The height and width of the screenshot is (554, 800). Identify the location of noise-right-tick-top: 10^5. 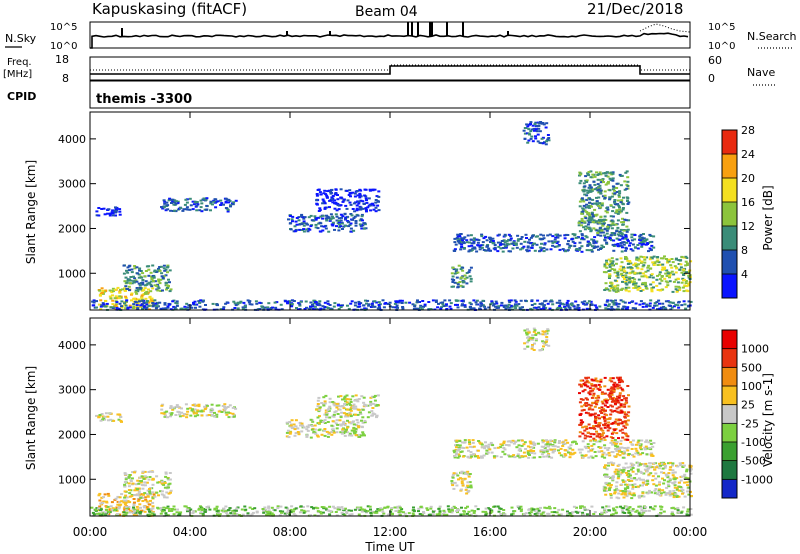
(721, 27).